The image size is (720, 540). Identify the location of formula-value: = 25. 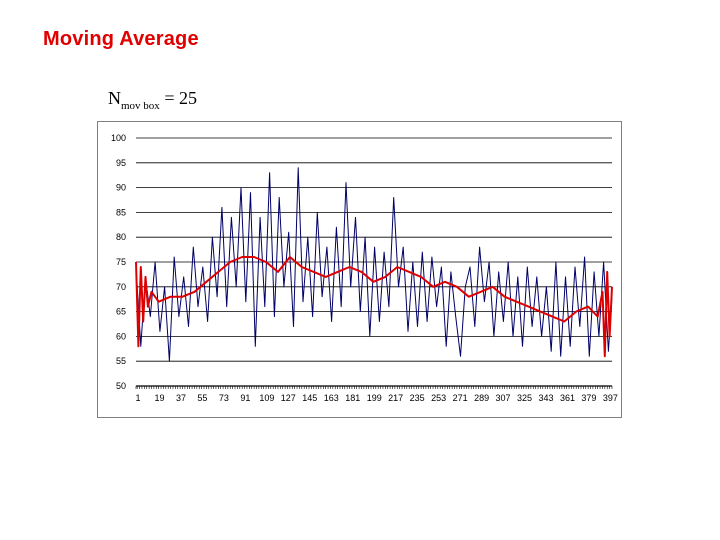
(178, 98).